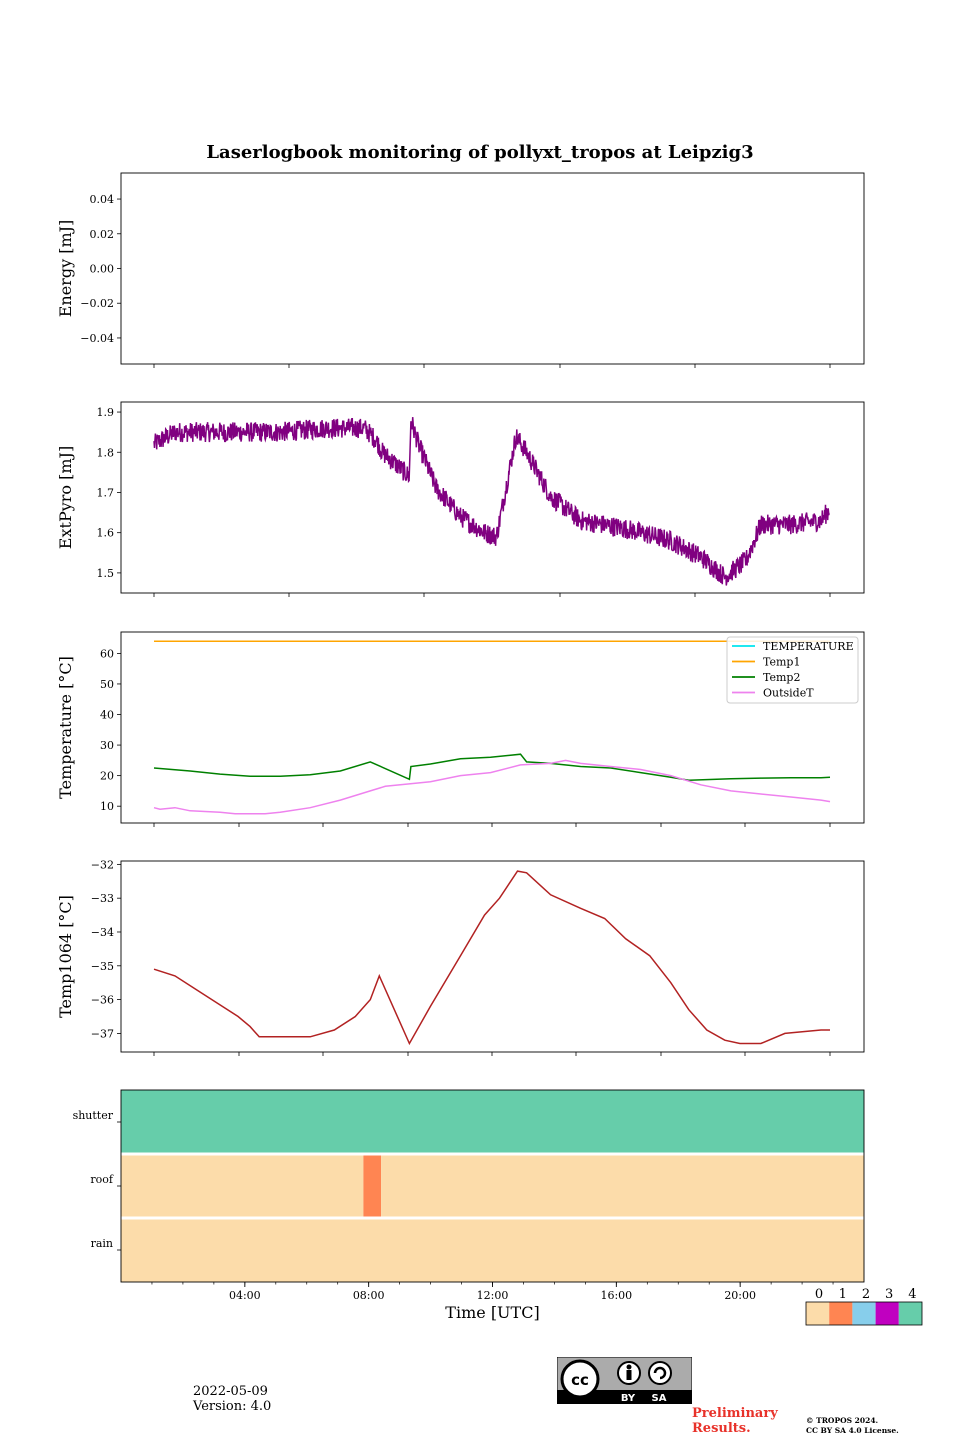  Describe the element at coordinates (819, 1294) in the screenshot. I see `colorbar-label-0: 0` at that location.